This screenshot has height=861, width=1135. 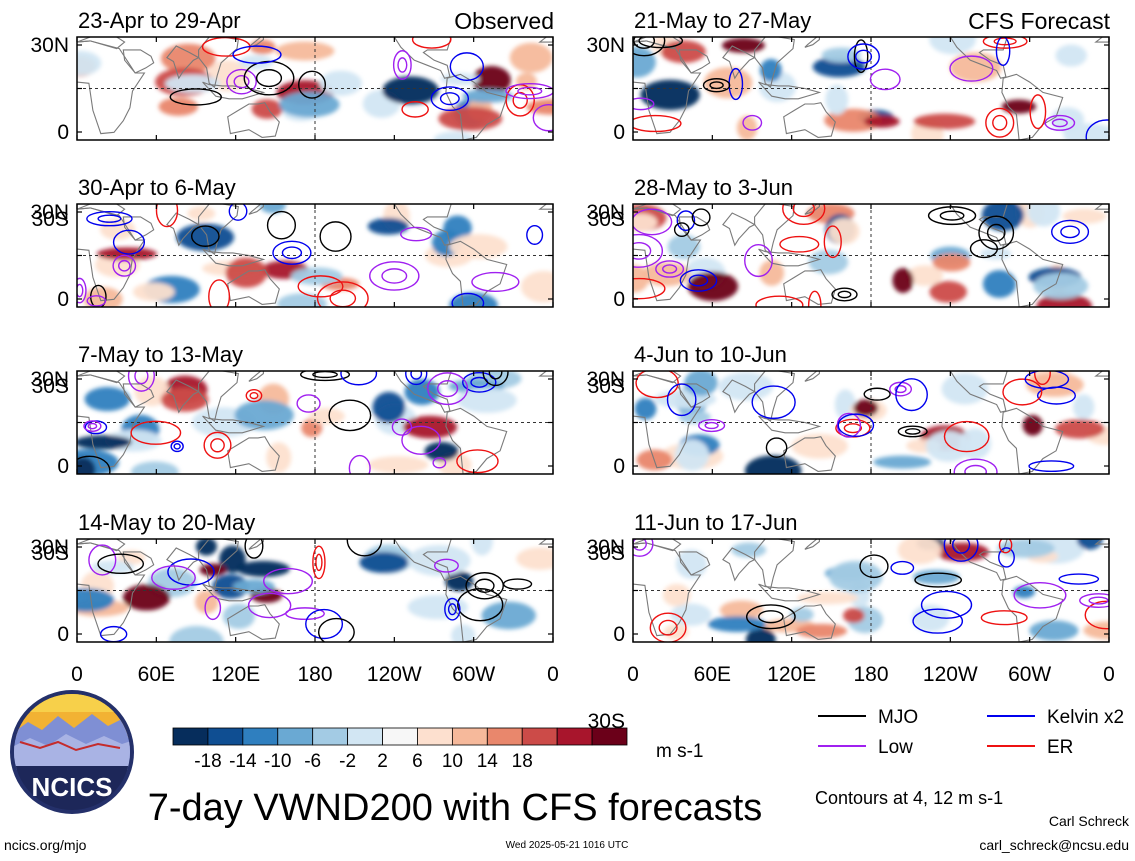 What do you see at coordinates (567, 845) in the screenshot?
I see `footer-timestamp: Wed 2025-05-21 1016 UTC` at bounding box center [567, 845].